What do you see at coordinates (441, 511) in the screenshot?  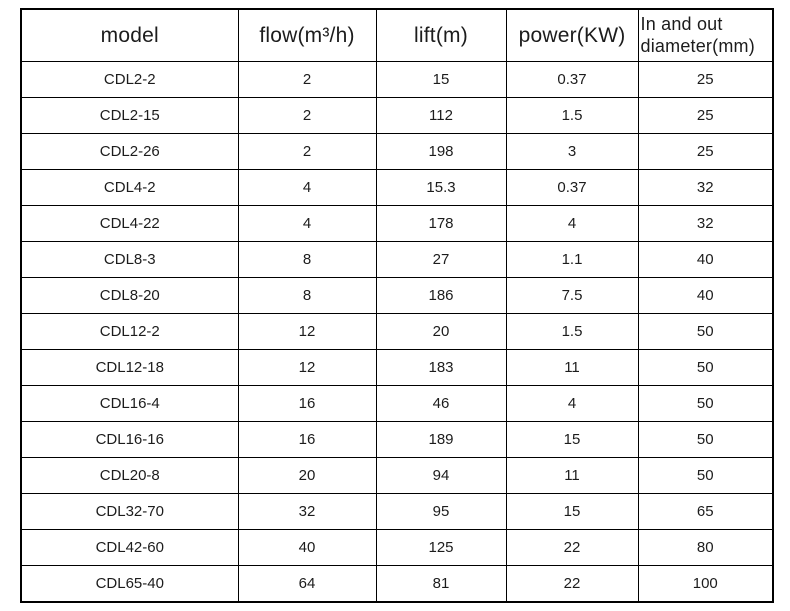 I see `cell-lift: 95` at bounding box center [441, 511].